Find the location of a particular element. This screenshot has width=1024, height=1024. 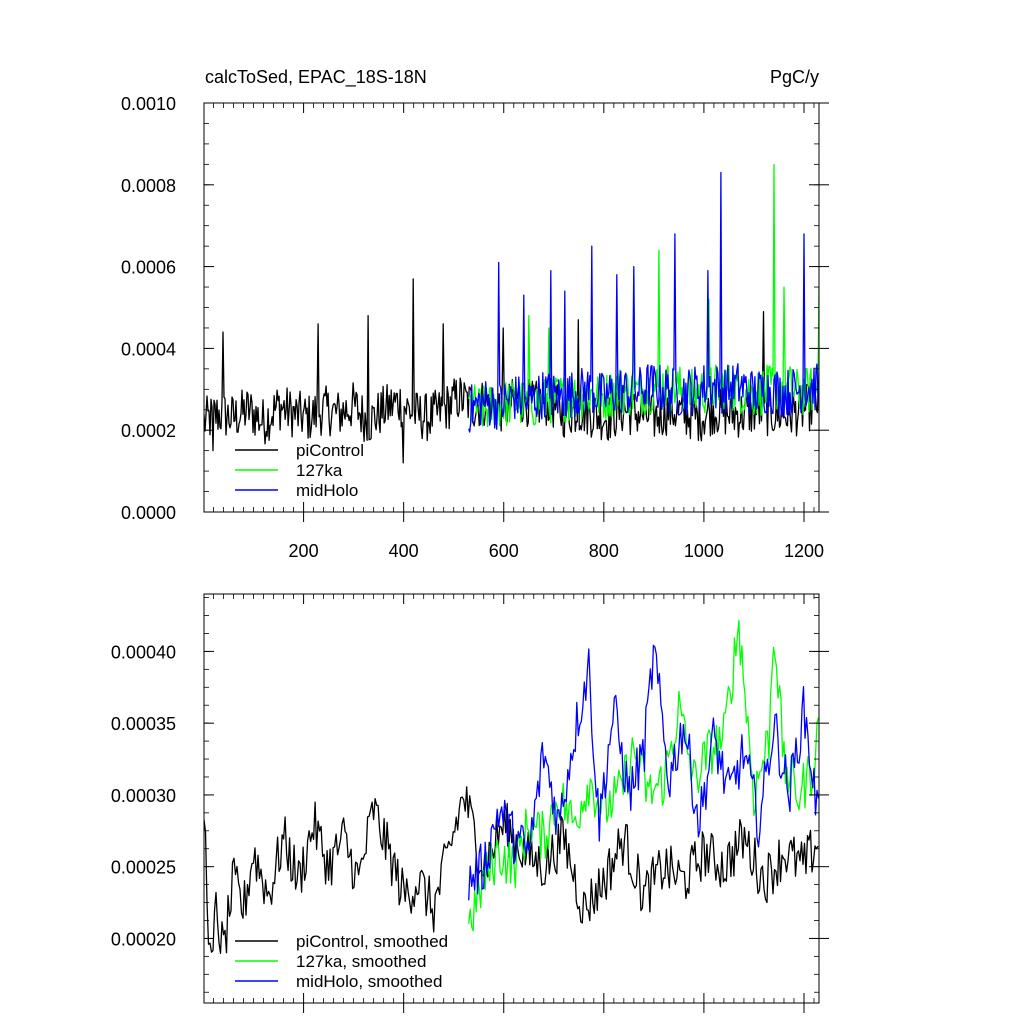

legend-label-midholo: midHolo is located at coordinates (327, 490).